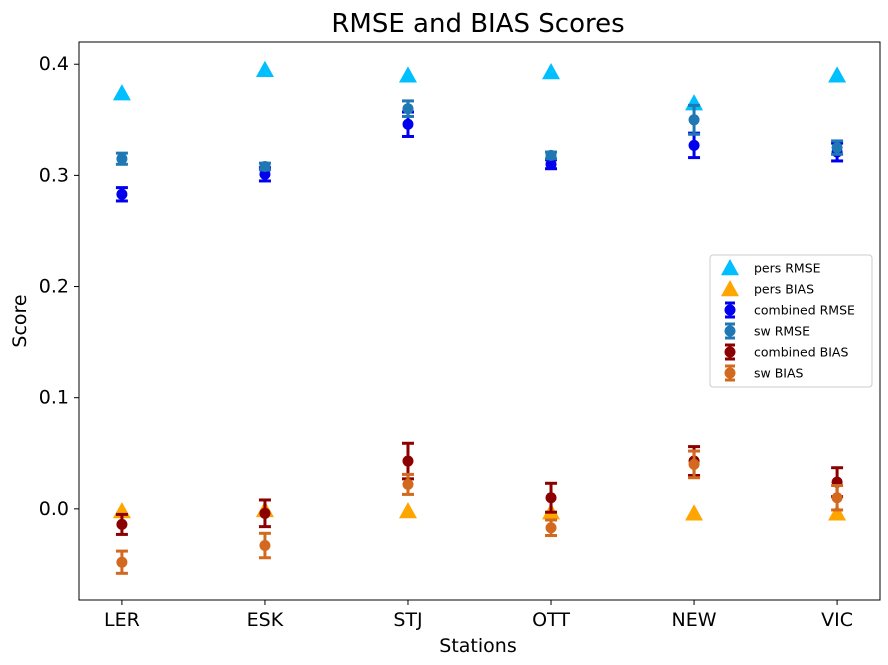 The width and height of the screenshot is (888, 665). Describe the element at coordinates (694, 620) in the screenshot. I see `x-tick-label: NEW` at that location.